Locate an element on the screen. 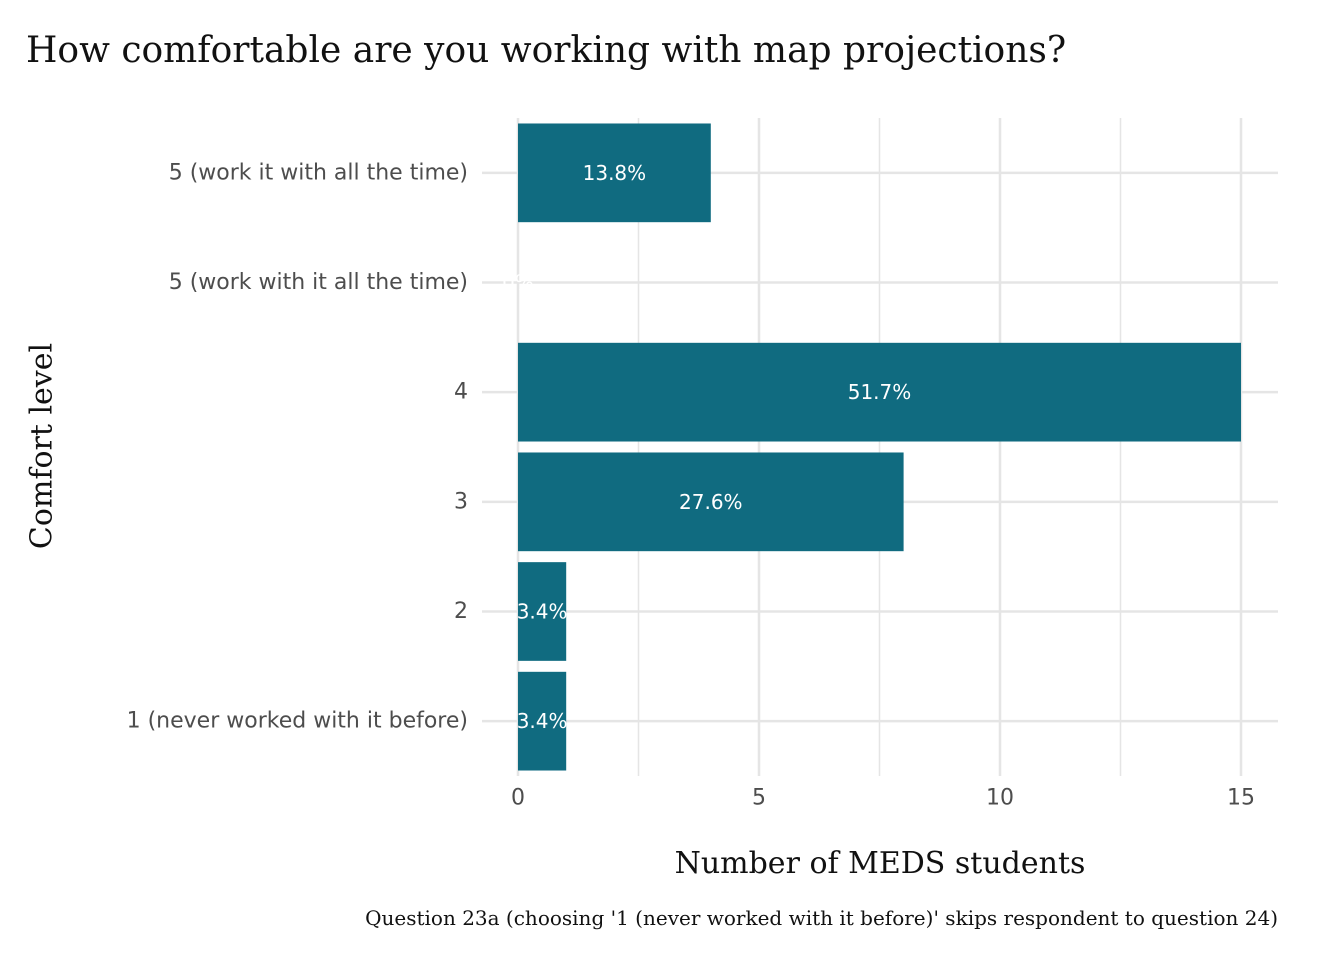 This screenshot has height=960, width=1344. bar-label: 27.6% is located at coordinates (711, 502).